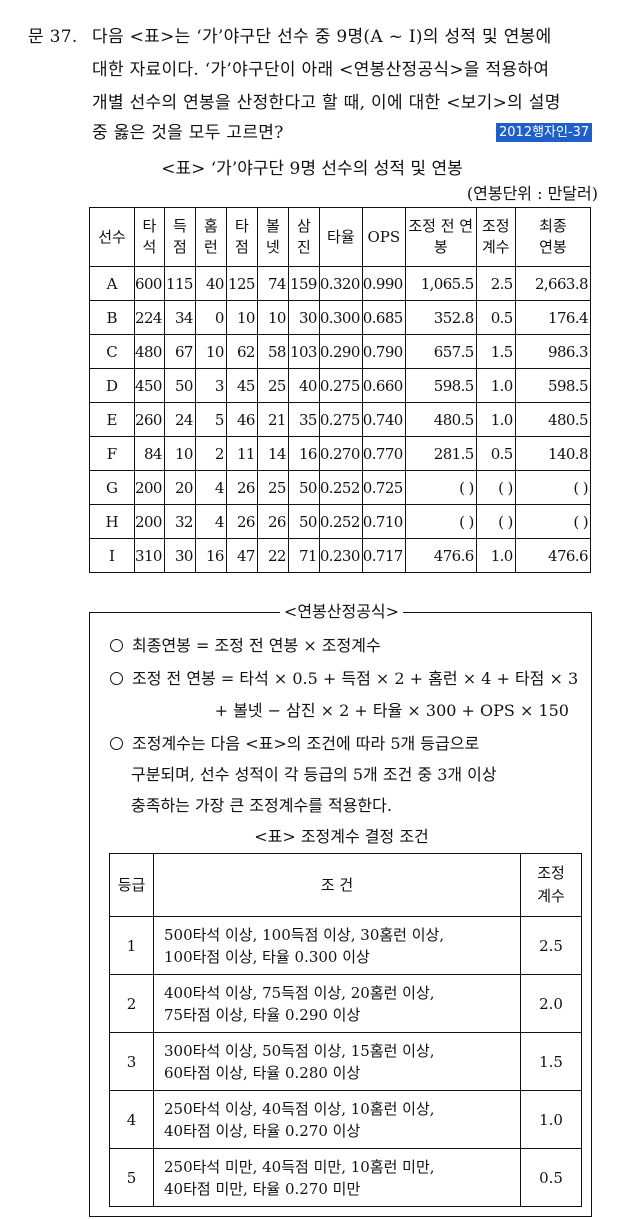 Image resolution: width=624 pixels, height=1219 pixels. I want to click on table-cell: 125, so click(241, 283).